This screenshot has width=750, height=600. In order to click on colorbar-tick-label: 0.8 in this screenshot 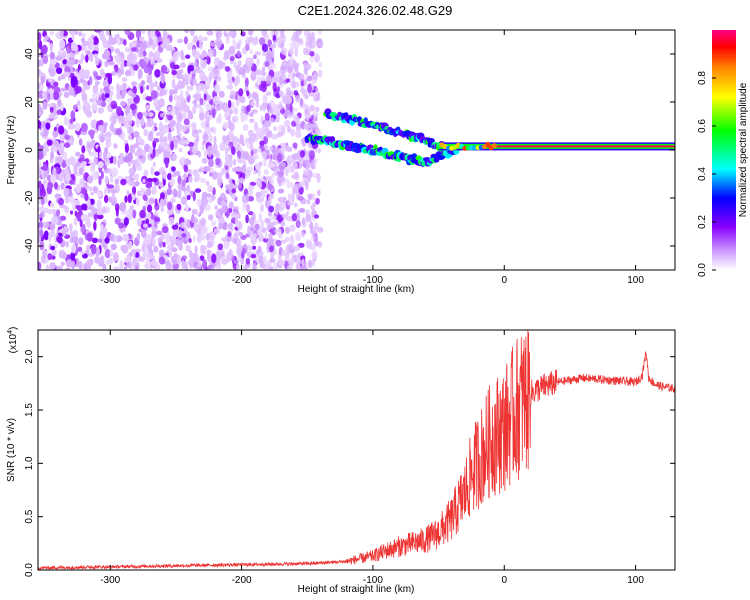, I will do `click(702, 78)`.